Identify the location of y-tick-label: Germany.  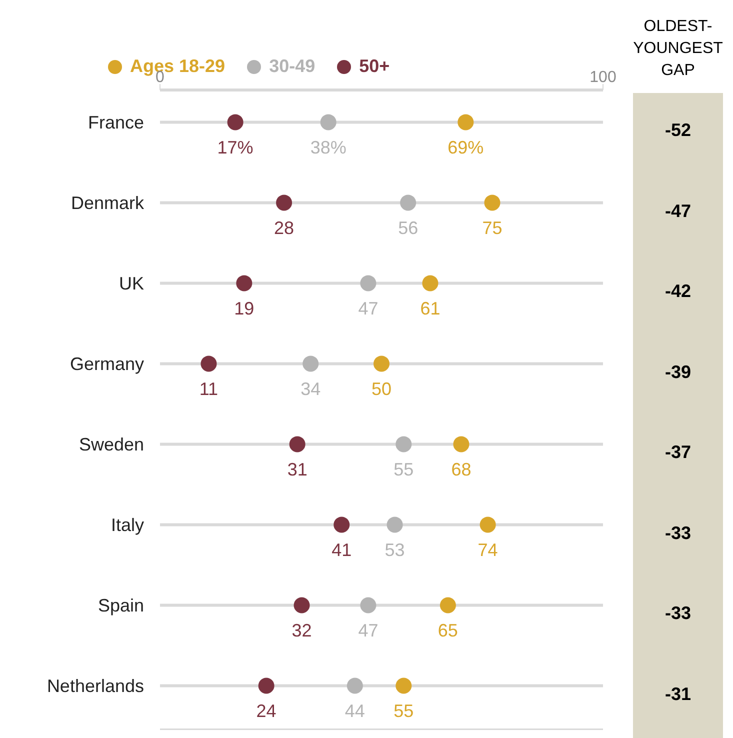
(107, 364).